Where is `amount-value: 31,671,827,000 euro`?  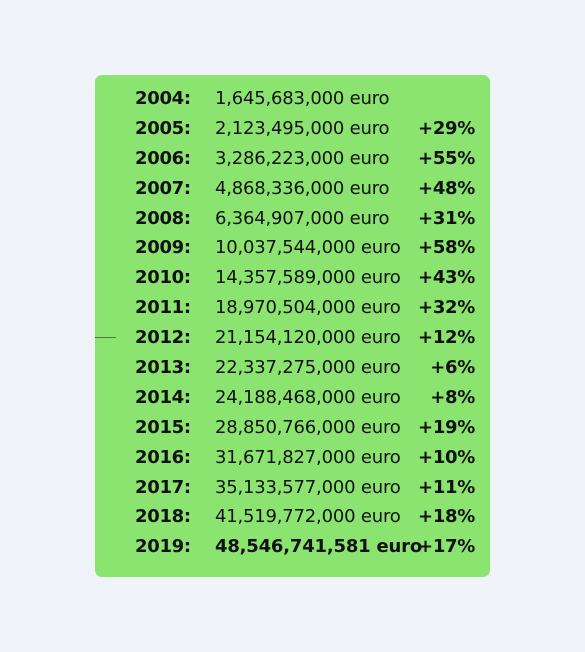
amount-value: 31,671,827,000 euro is located at coordinates (308, 457).